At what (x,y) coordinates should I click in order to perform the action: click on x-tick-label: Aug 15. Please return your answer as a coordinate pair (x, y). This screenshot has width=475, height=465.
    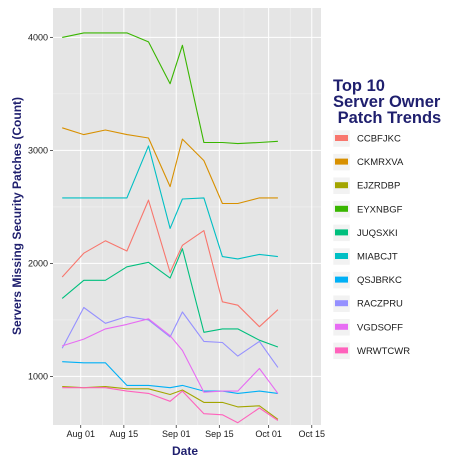
    Looking at the image, I should click on (124, 434).